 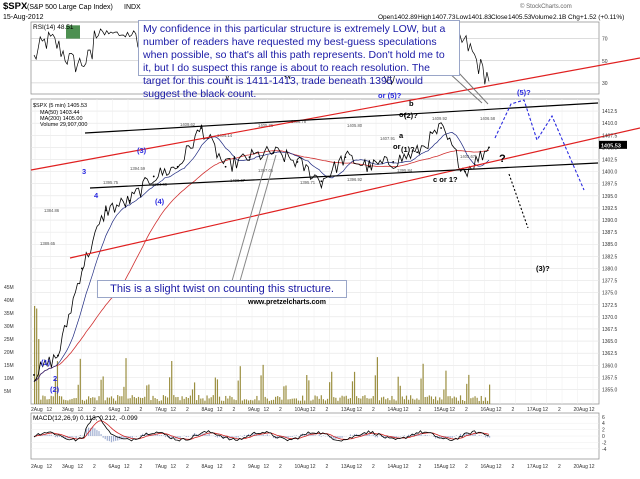 I want to click on time-tick-label: 15Aug, so click(x=441, y=410).